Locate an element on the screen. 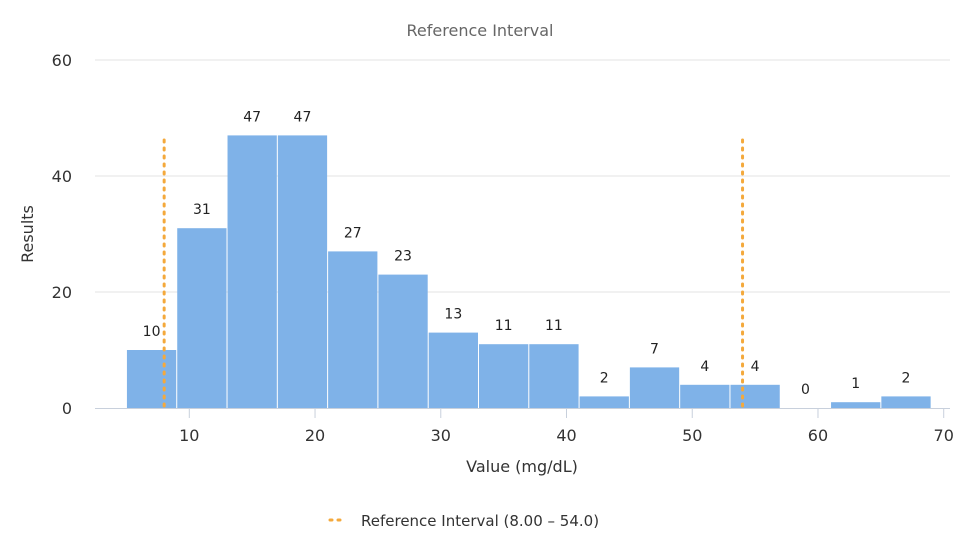  bar-value-label: 13 is located at coordinates (453, 315).